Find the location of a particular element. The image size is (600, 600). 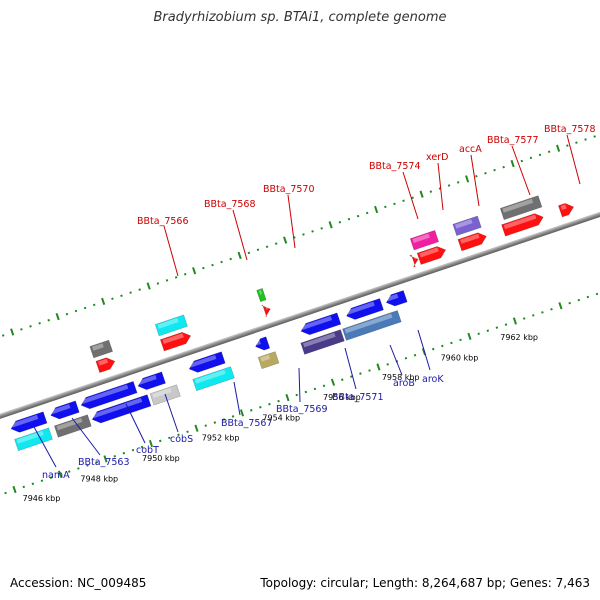

scale-label: 7958 kbp is located at coordinates (401, 377).